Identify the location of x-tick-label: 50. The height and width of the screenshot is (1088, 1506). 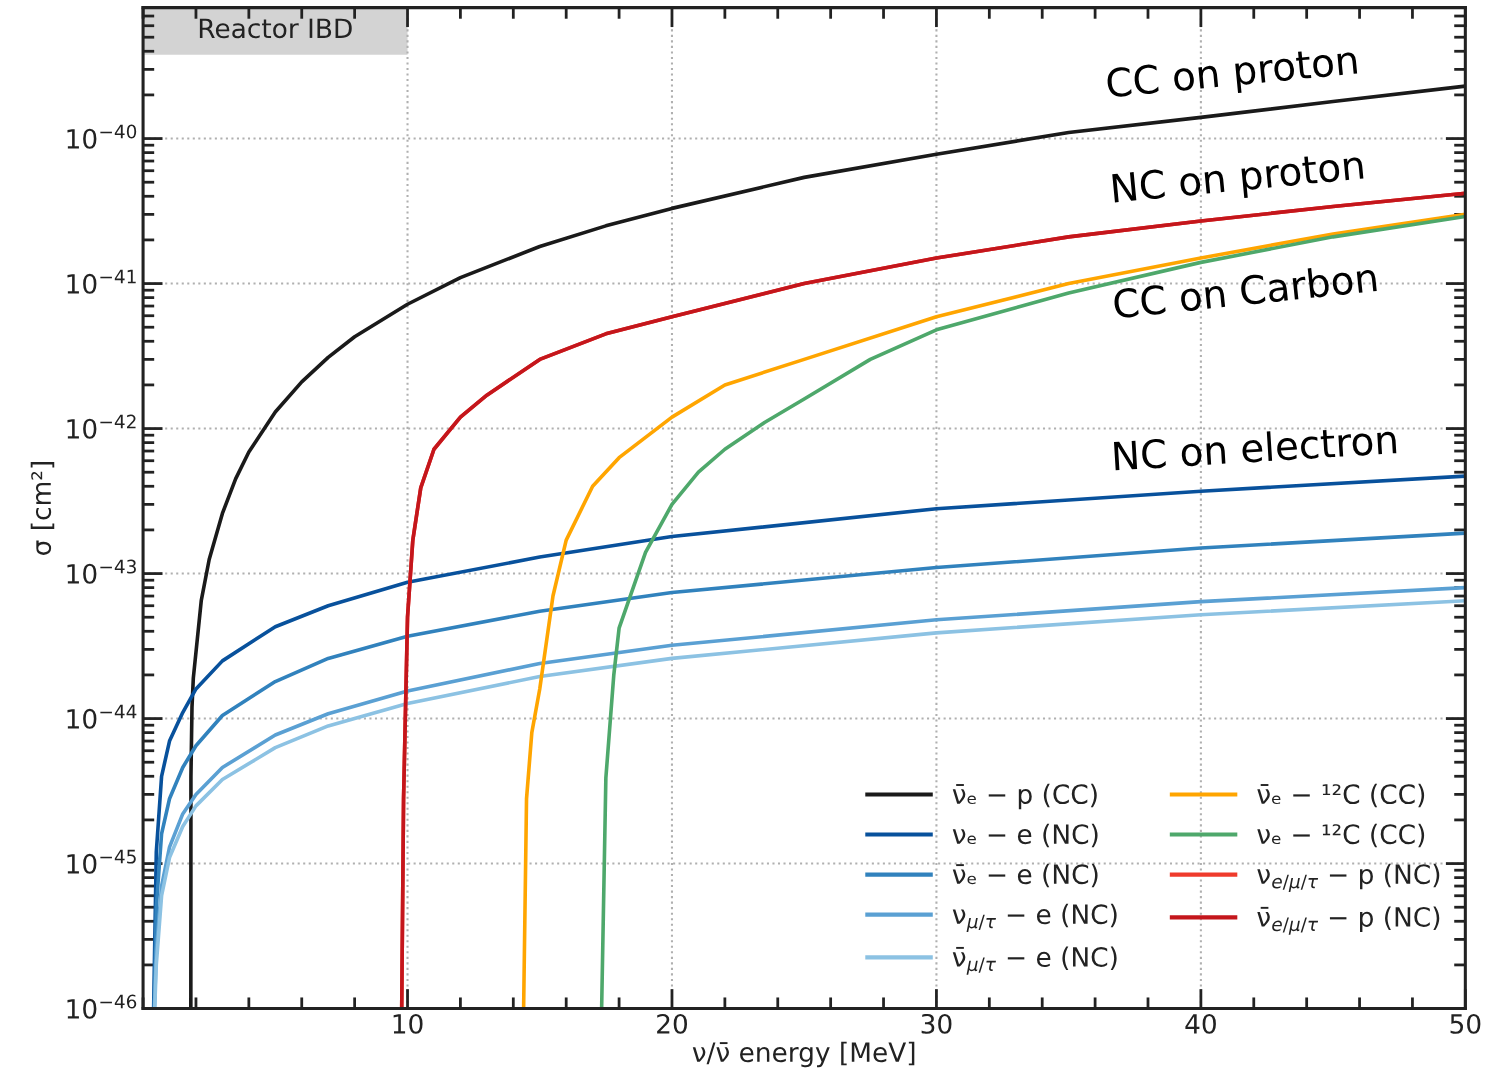
(1465, 1023).